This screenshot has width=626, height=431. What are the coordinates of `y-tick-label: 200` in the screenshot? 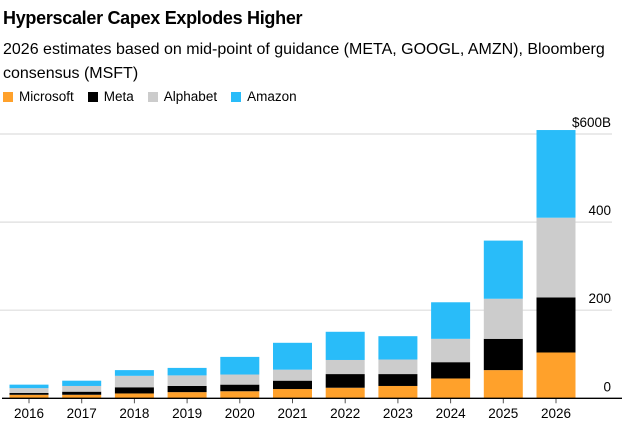 It's located at (599, 298).